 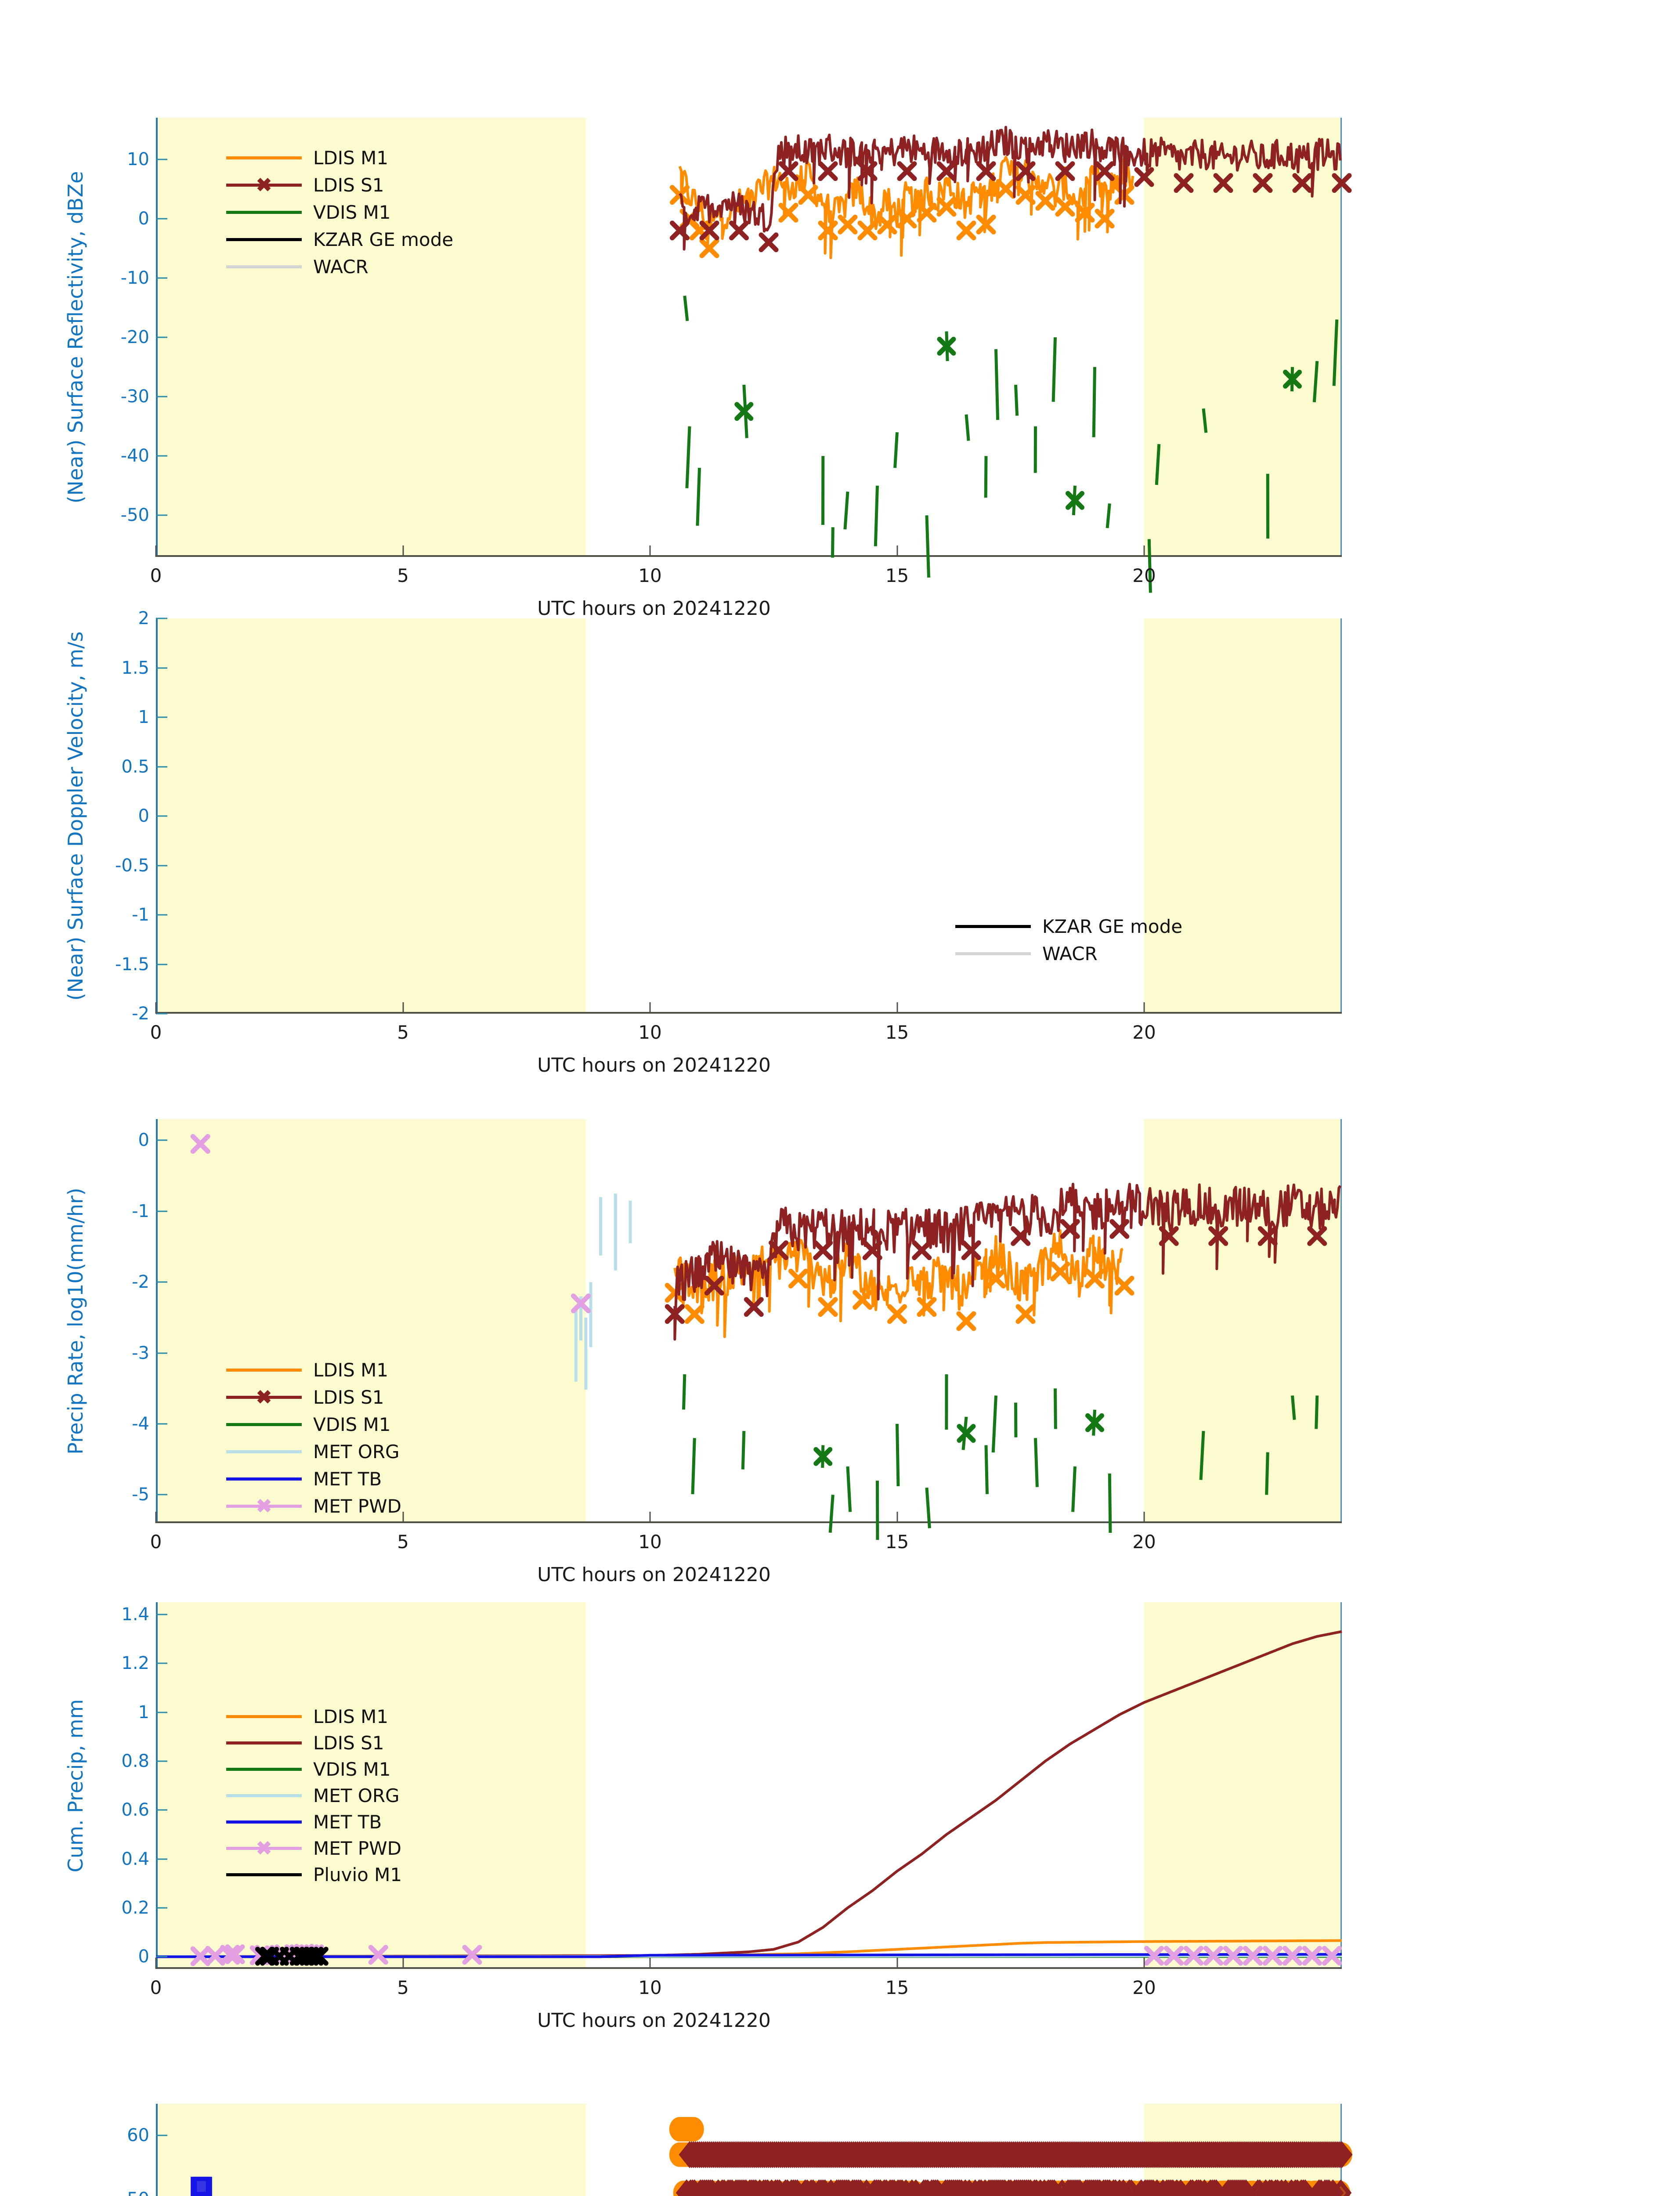 What do you see at coordinates (654, 2021) in the screenshot?
I see `x-axis-label: UTC hours on 20241220` at bounding box center [654, 2021].